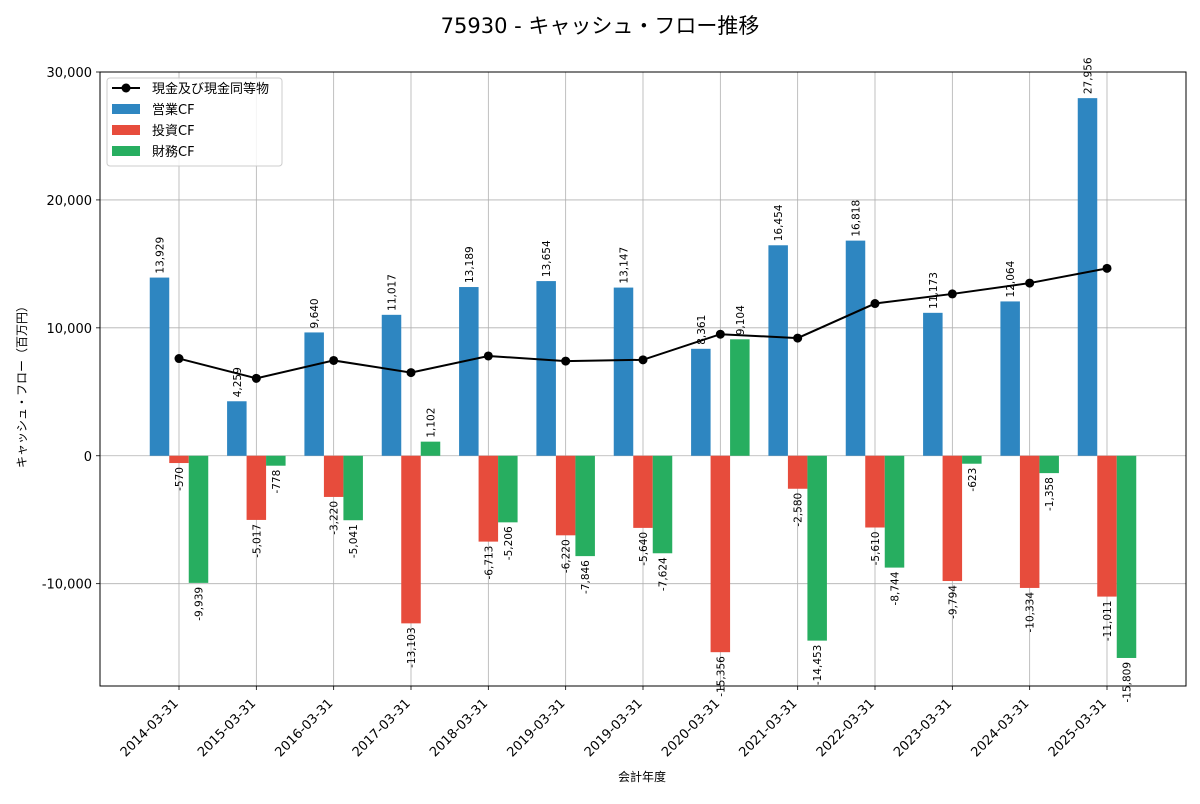  Describe the element at coordinates (393, 292) in the screenshot. I see `data-label: 11,017` at that location.